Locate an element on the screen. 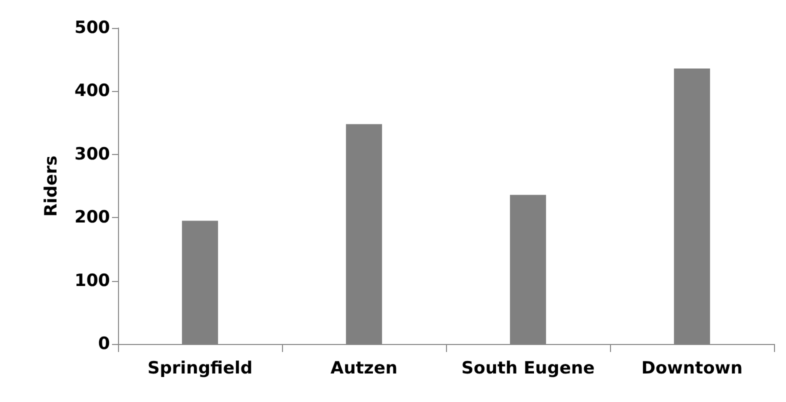 This screenshot has width=786, height=402. y-tick-label: 300 is located at coordinates (92, 154).